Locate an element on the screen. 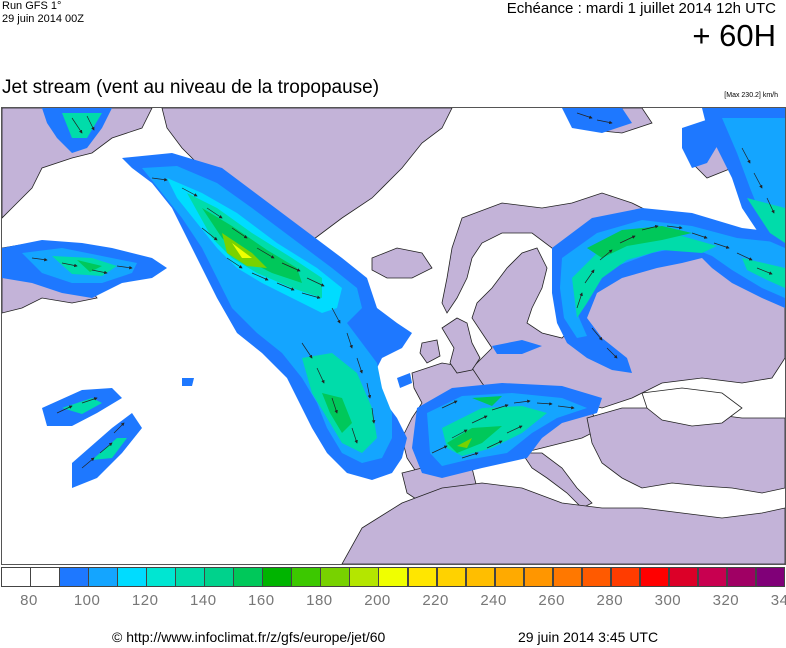  legend-tick-label: 340 is located at coordinates (778, 600).